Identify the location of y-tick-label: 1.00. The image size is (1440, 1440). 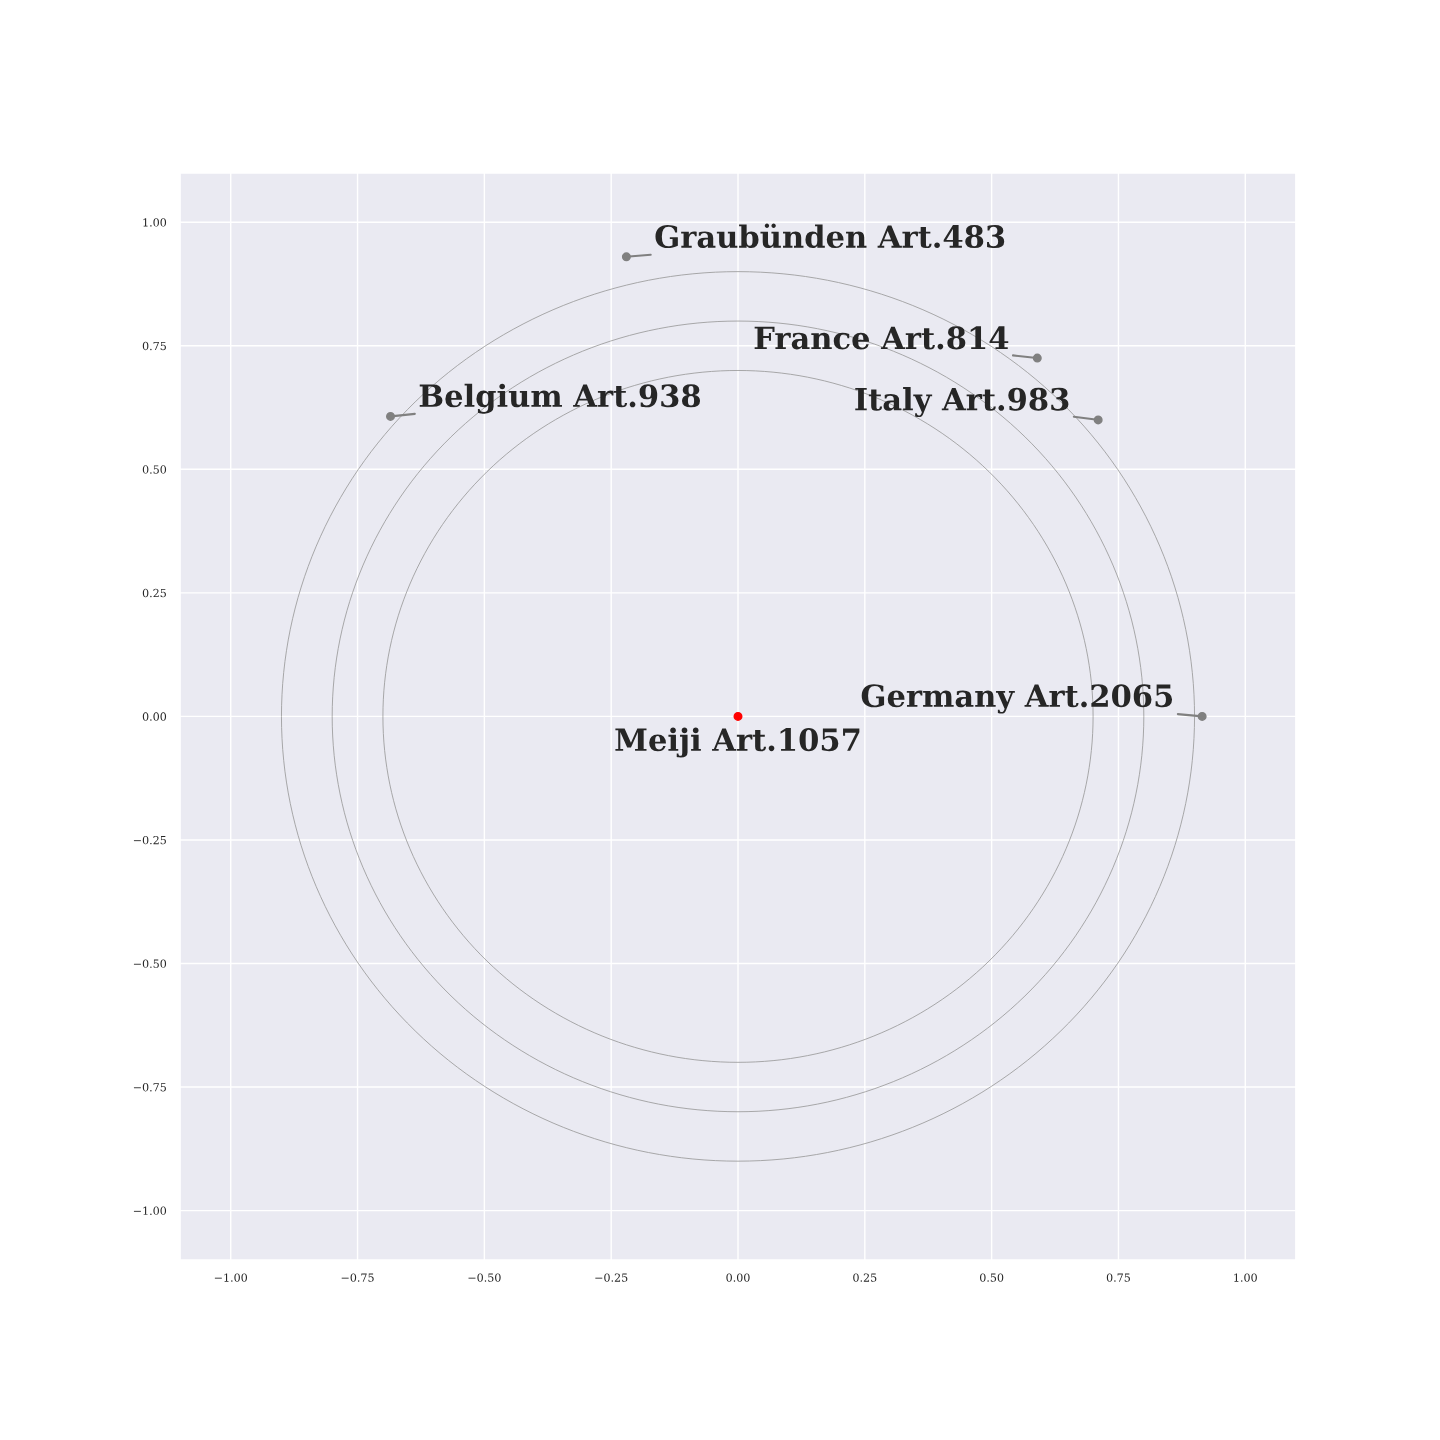
(155, 222).